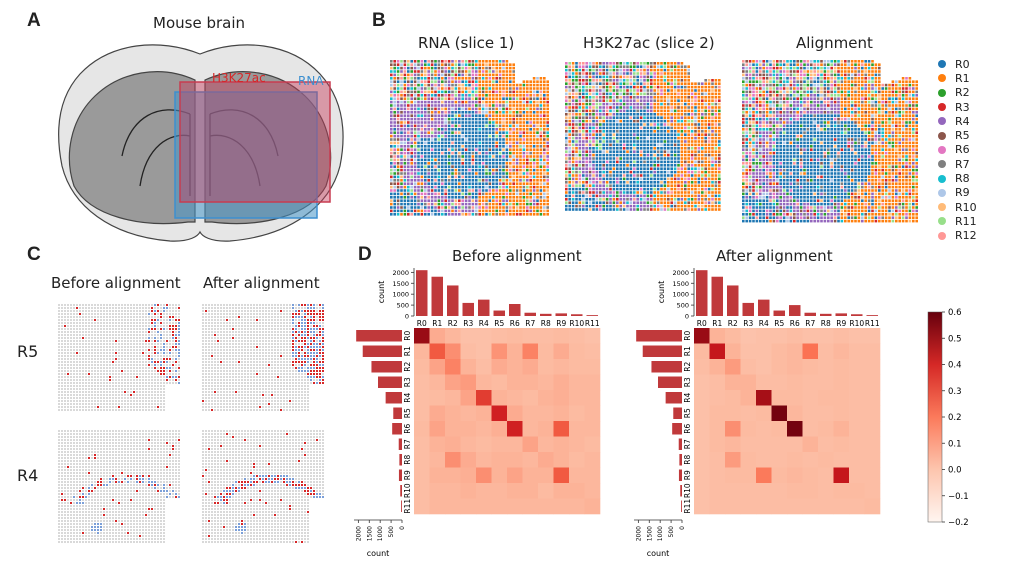  Describe the element at coordinates (466, 43) in the screenshot. I see `rna-slice1-title: RNA (slice 1)` at that location.